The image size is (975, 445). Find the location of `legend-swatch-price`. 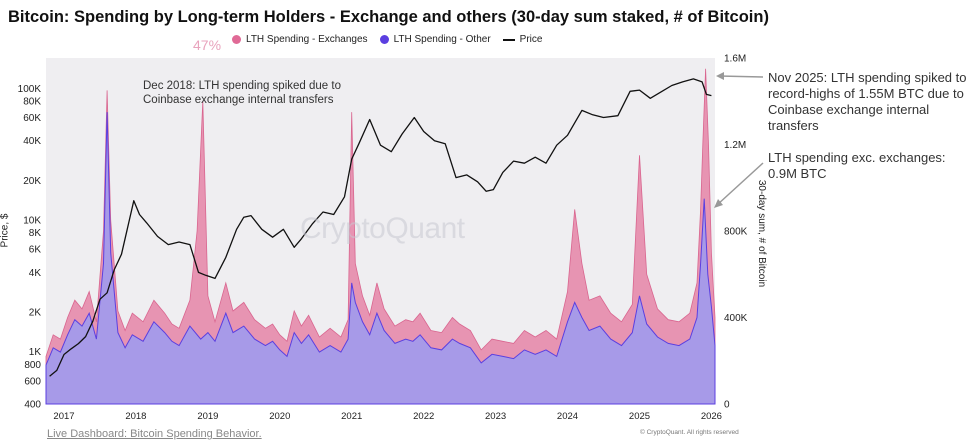

legend-swatch-price is located at coordinates (508, 39).